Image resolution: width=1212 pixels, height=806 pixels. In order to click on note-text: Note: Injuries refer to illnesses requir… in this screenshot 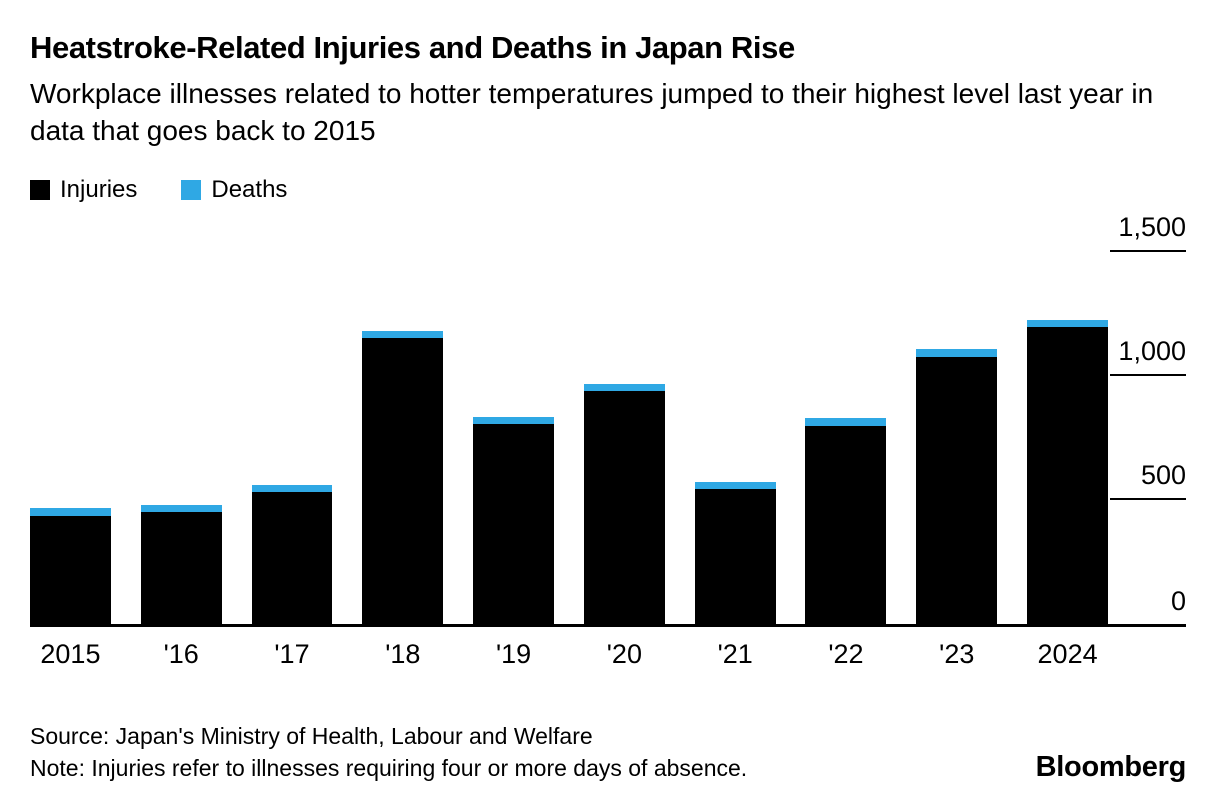, I will do `click(389, 767)`.